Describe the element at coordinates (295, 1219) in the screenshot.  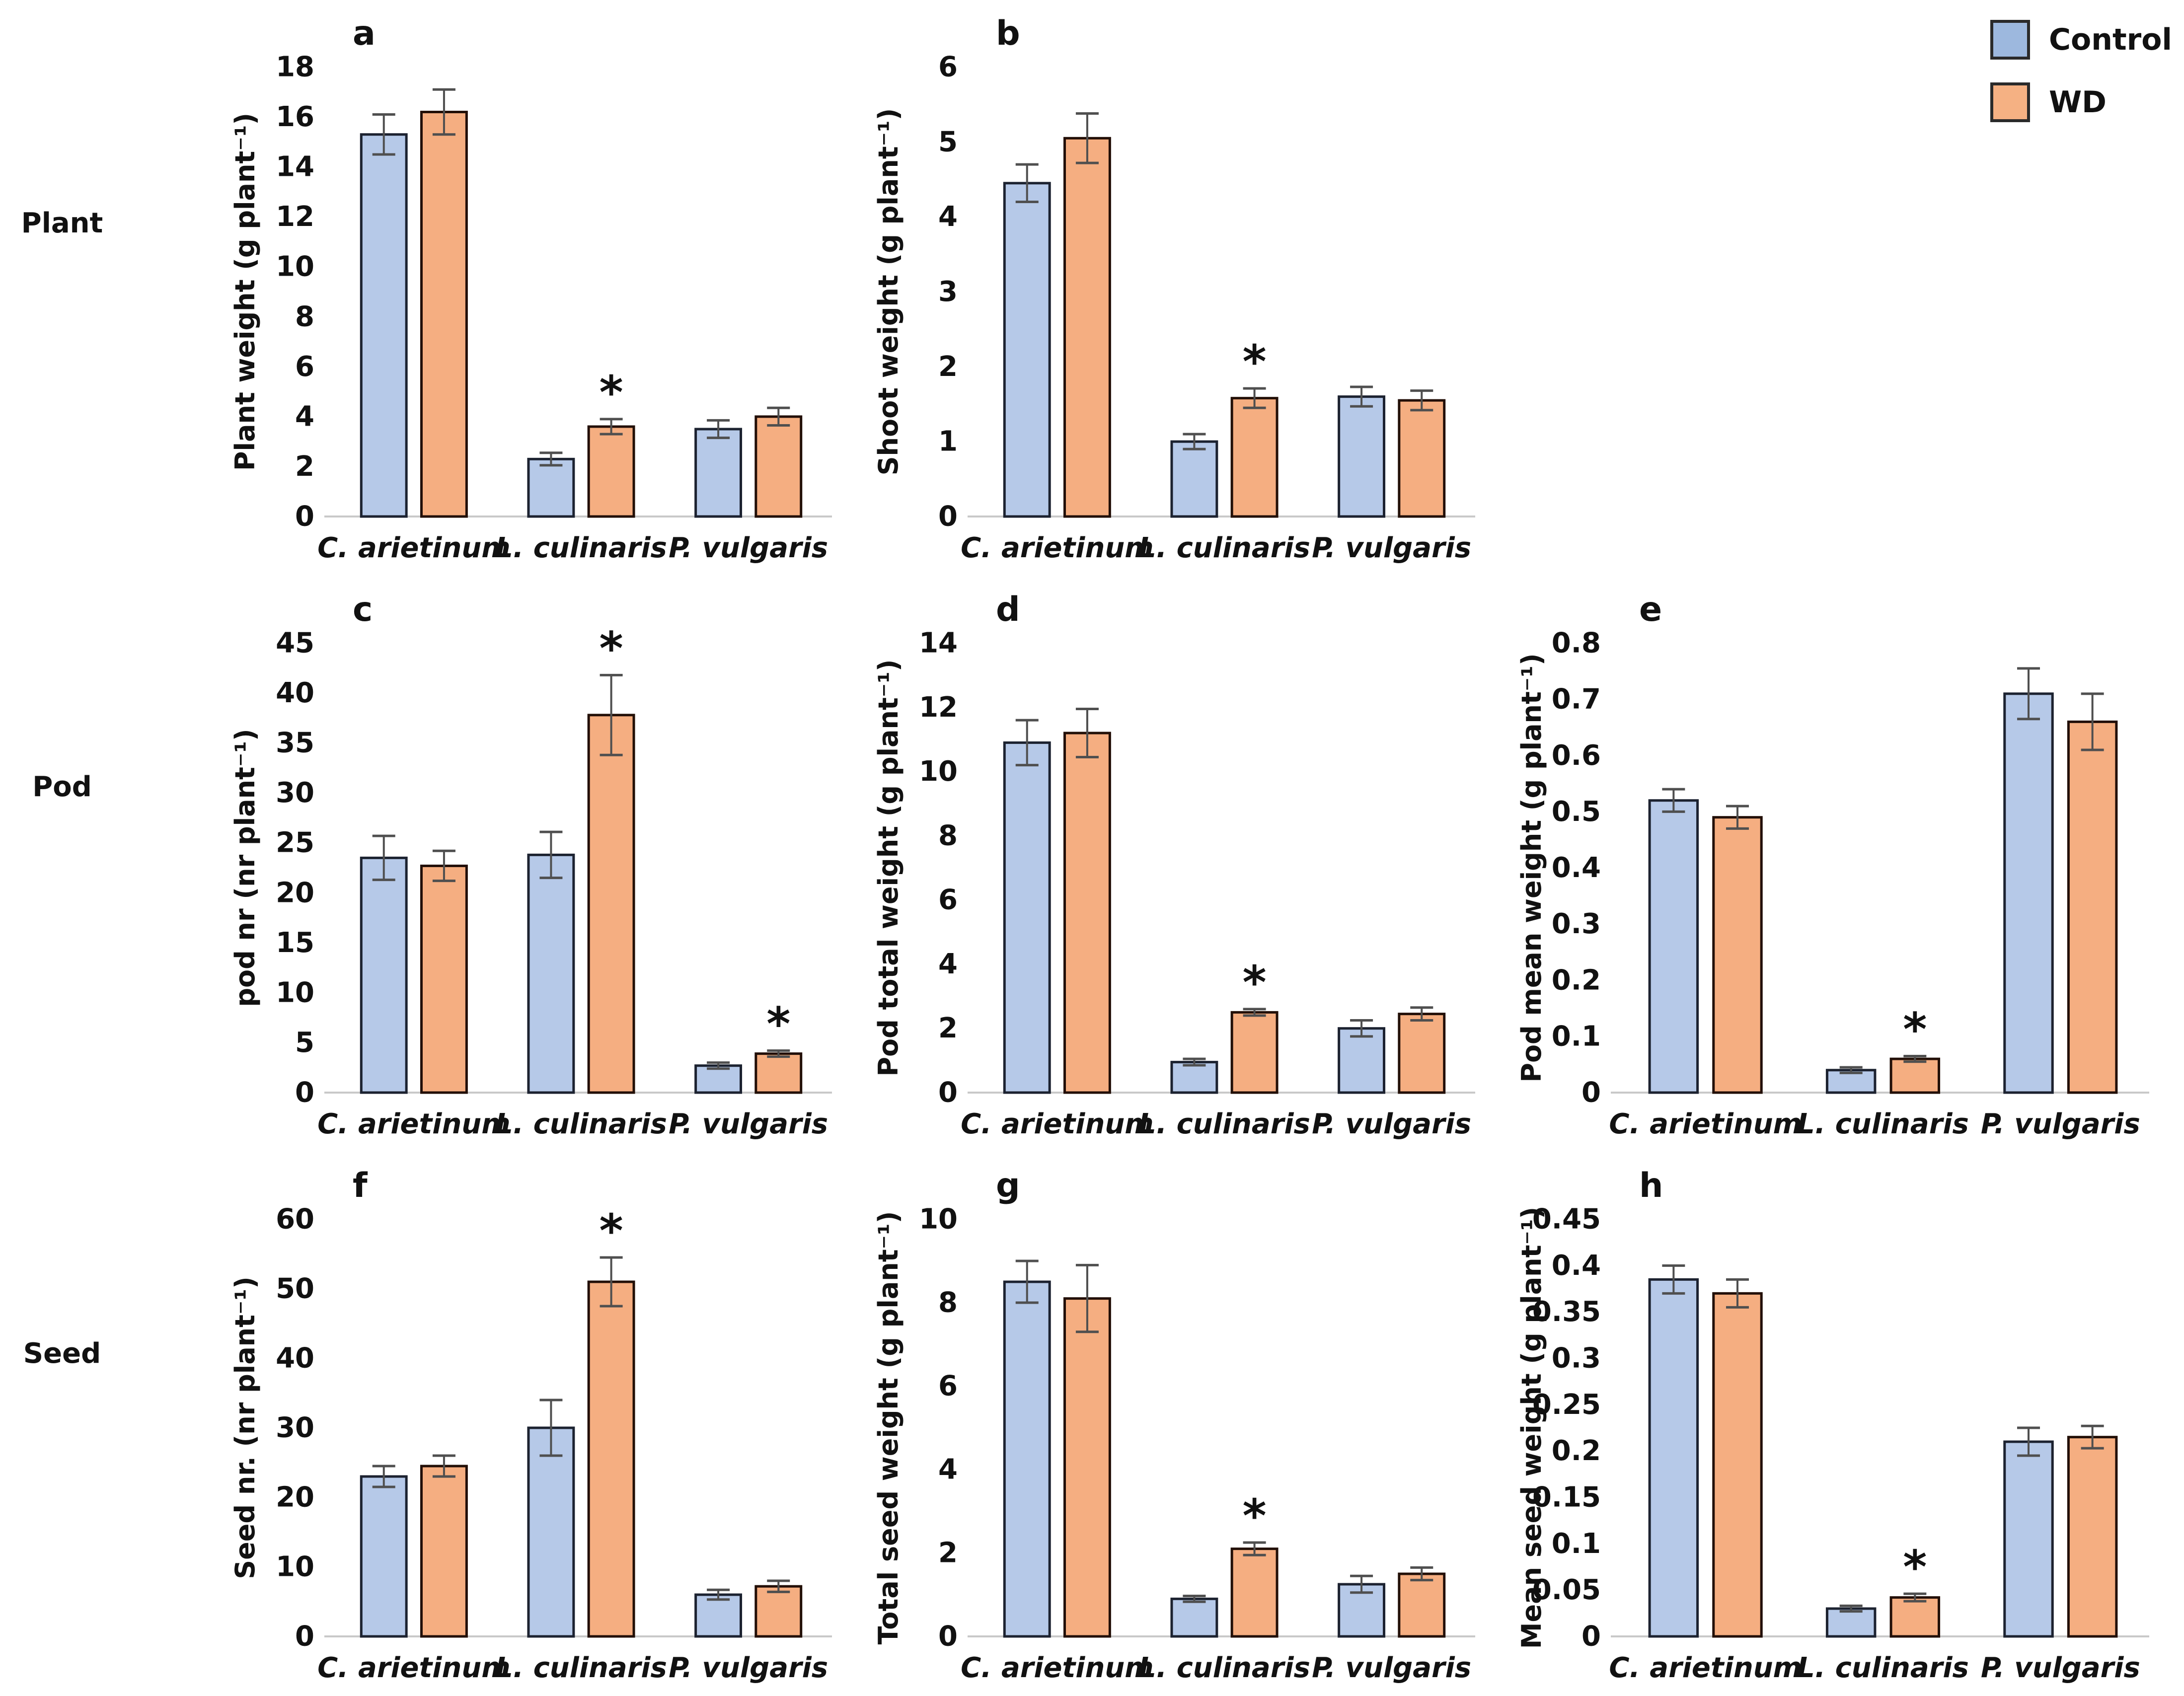
I see `y-tick-label: 60` at that location.